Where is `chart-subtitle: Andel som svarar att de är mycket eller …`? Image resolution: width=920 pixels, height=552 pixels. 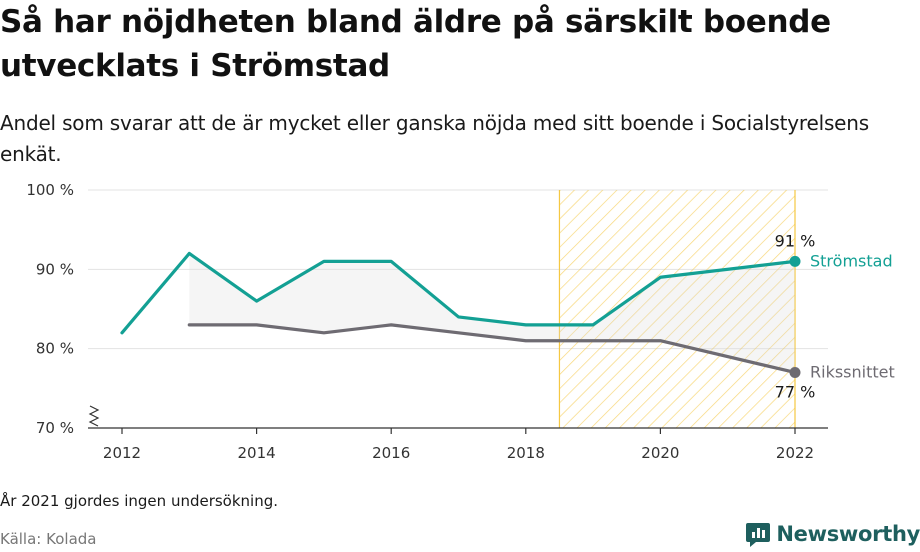
chart-subtitle: Andel som svarar att de är mycket eller … is located at coordinates (434, 138).